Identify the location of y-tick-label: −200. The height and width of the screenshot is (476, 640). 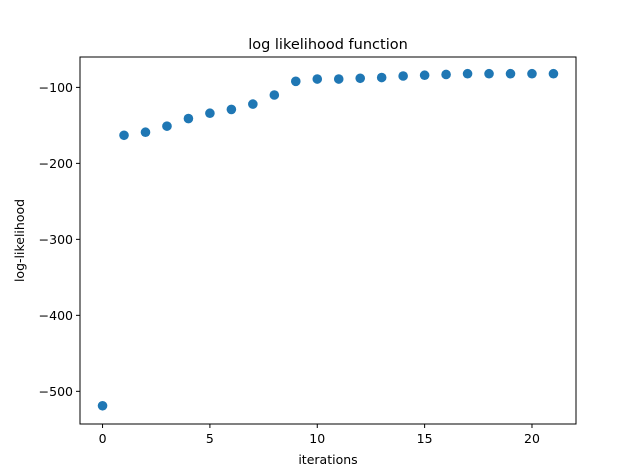
(56, 163).